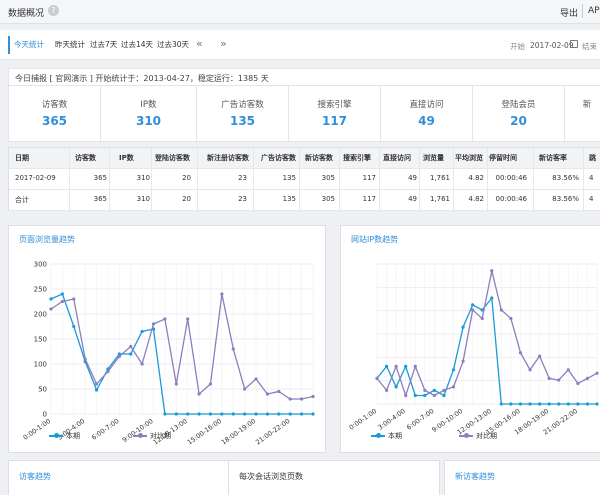  Describe the element at coordinates (148, 105) in the screenshot. I see `summary-label: IP数` at that location.